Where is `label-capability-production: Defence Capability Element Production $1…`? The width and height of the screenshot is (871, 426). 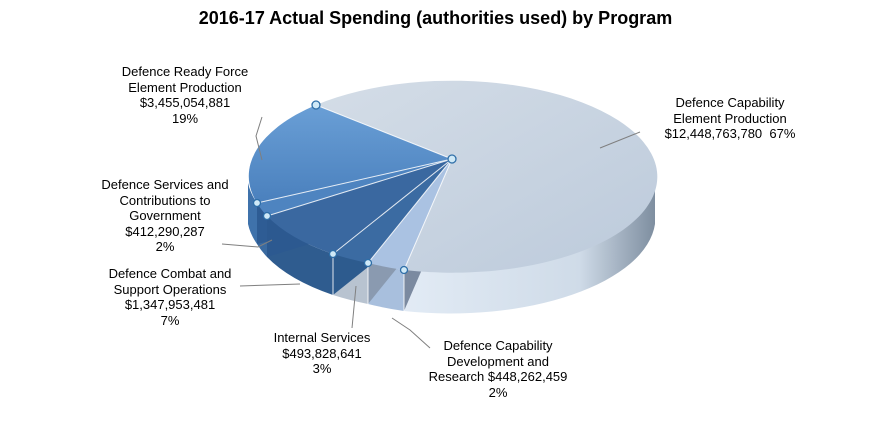 label-capability-production: Defence Capability Element Production $1… is located at coordinates (730, 118).